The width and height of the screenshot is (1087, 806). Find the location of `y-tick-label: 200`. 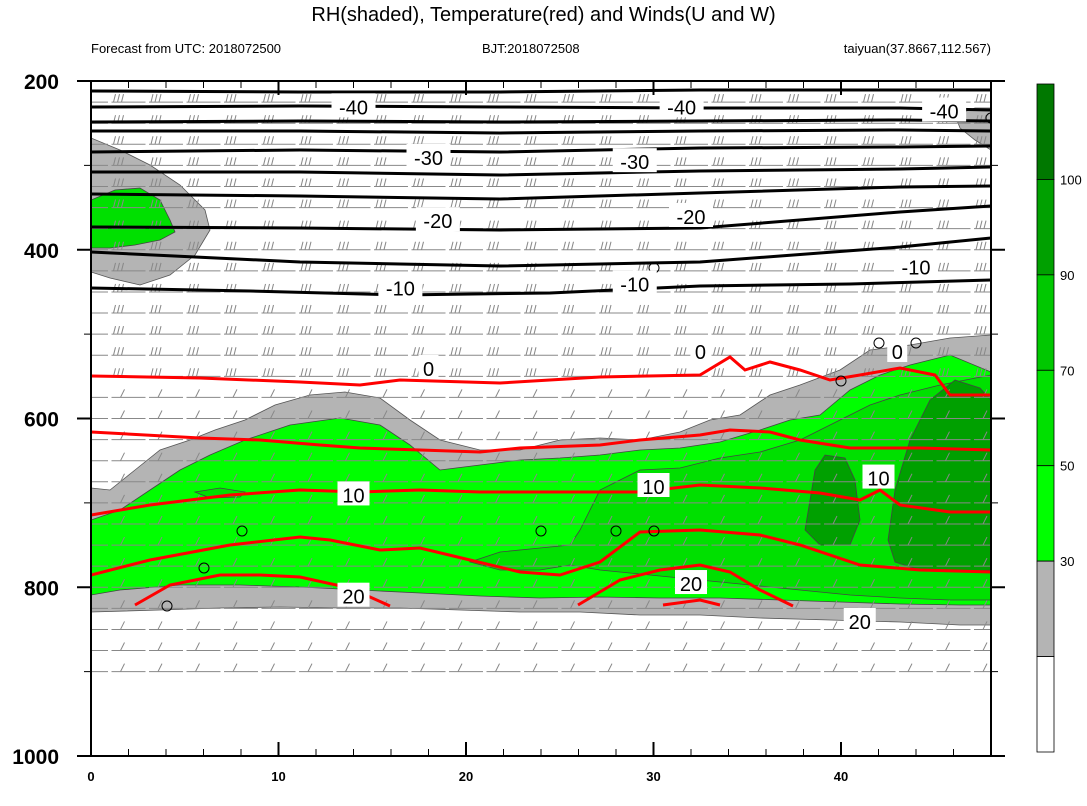

y-tick-label: 200 is located at coordinates (41, 82).